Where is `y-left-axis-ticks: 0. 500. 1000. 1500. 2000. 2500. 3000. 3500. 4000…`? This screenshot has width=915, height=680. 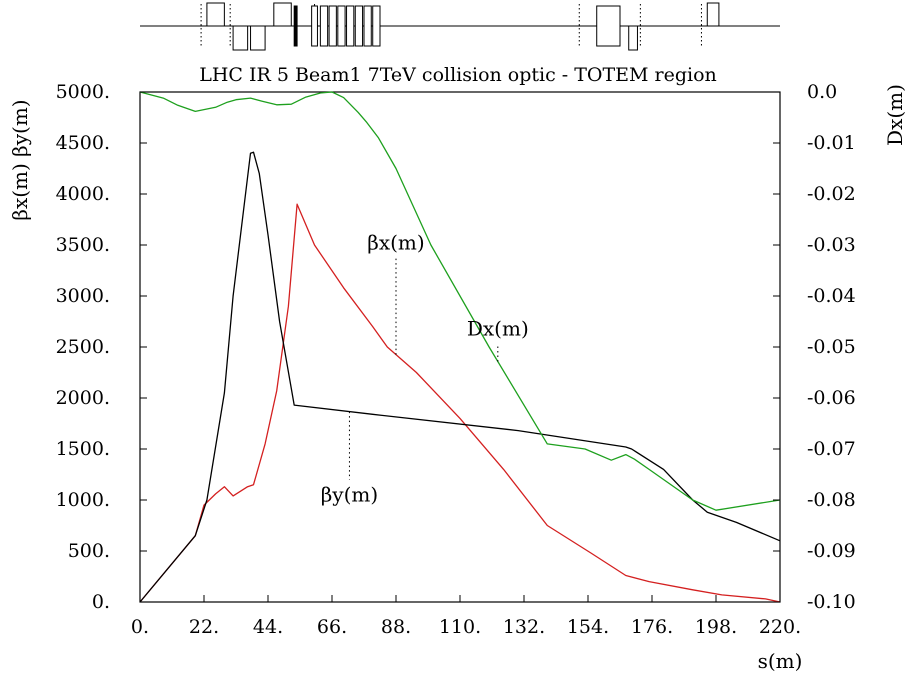
y-left-axis-ticks: 0. 500. 1000. 1500. 2000. 2500. 3000. 3500. 4000… is located at coordinates (101, 347).